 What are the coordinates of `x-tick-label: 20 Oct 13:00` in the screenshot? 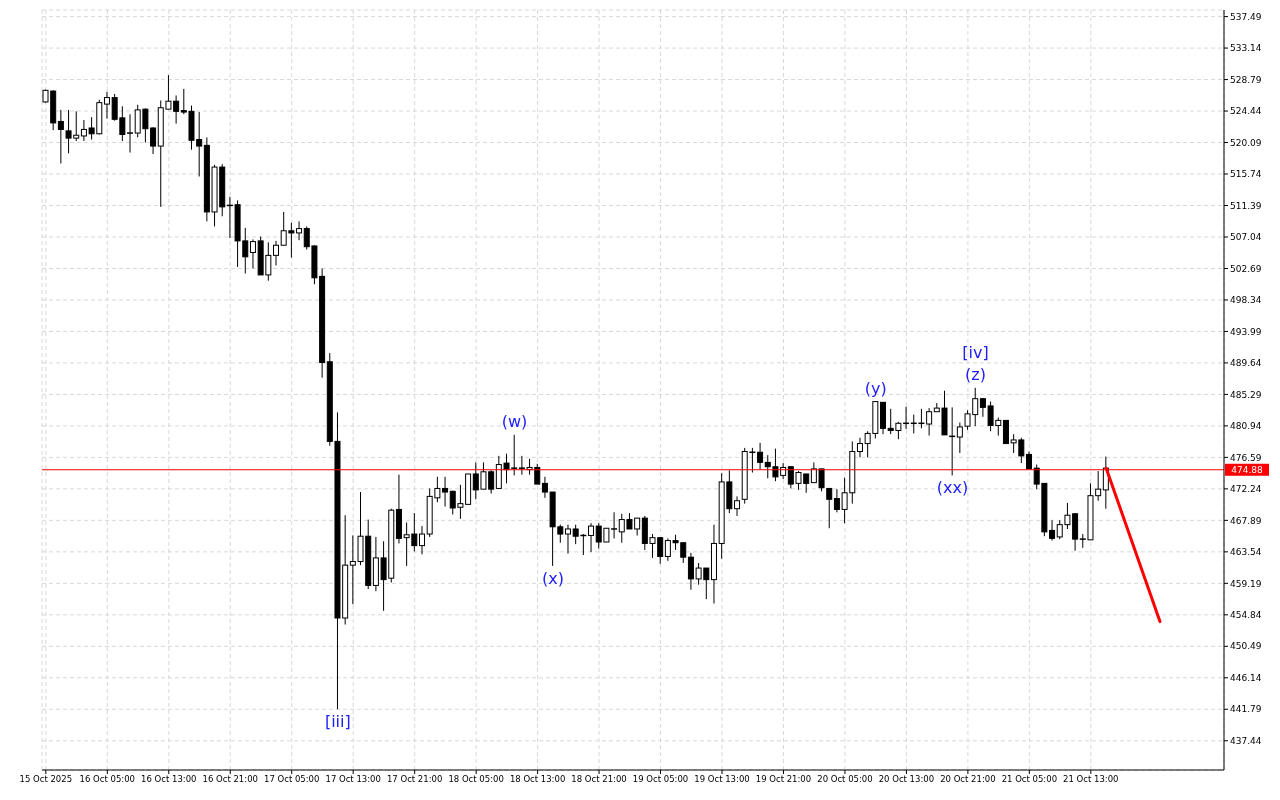 It's located at (906, 779).